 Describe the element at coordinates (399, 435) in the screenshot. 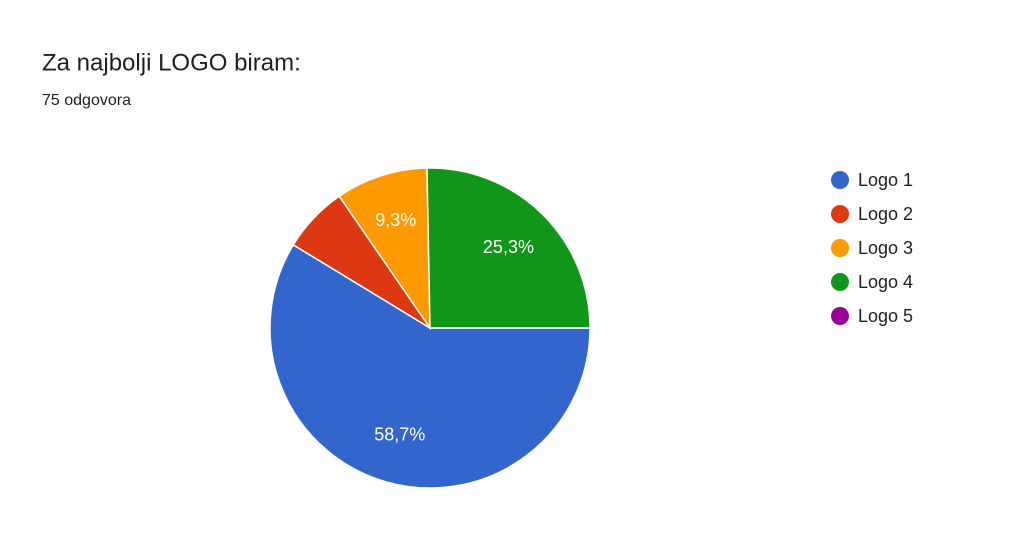

I see `data-label: 58,7%` at that location.